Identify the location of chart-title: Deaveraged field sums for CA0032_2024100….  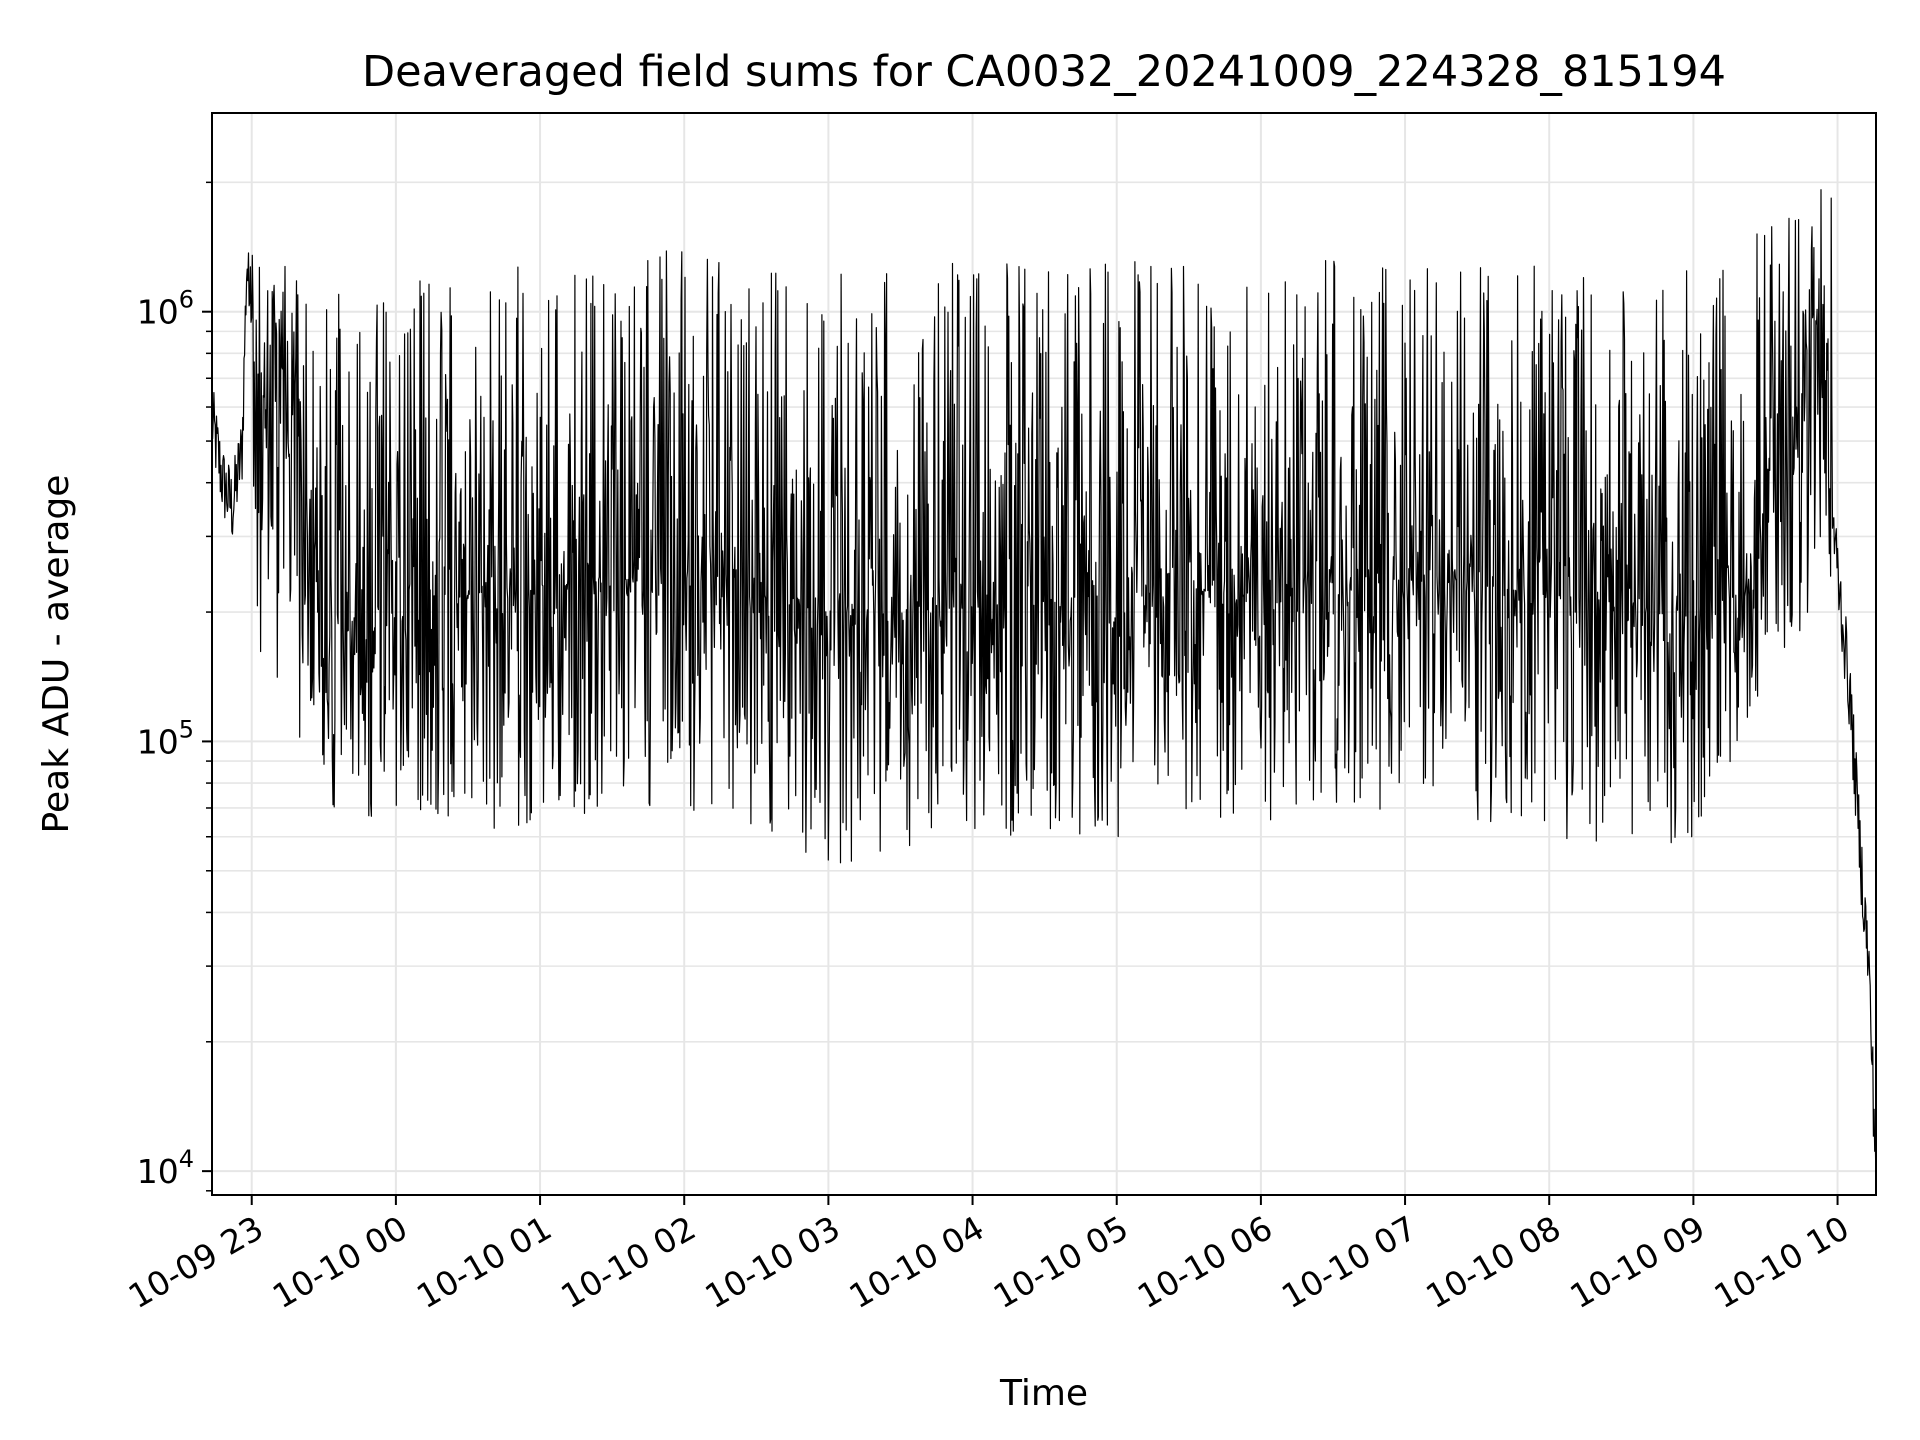
(1044, 72).